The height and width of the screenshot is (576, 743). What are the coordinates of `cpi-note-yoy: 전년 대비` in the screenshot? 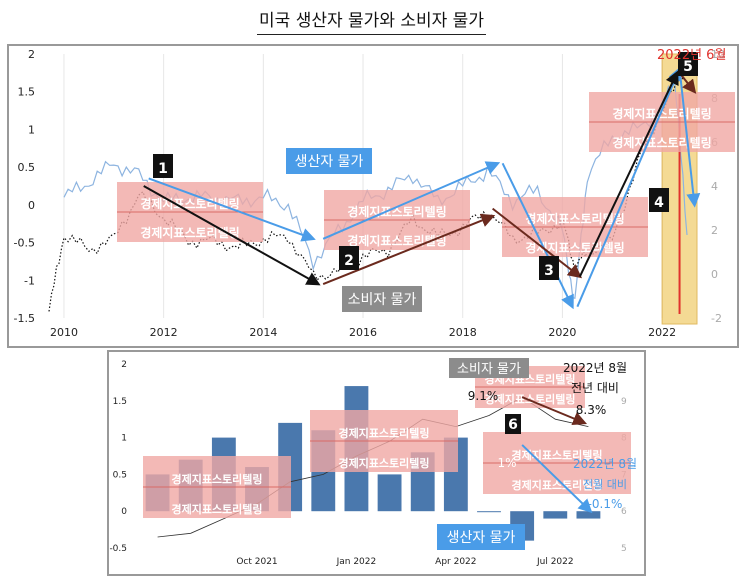 It's located at (595, 388).